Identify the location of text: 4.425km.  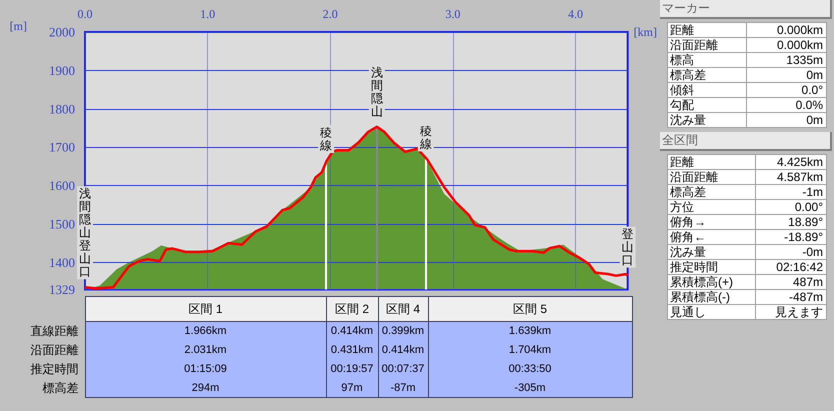
(799, 162).